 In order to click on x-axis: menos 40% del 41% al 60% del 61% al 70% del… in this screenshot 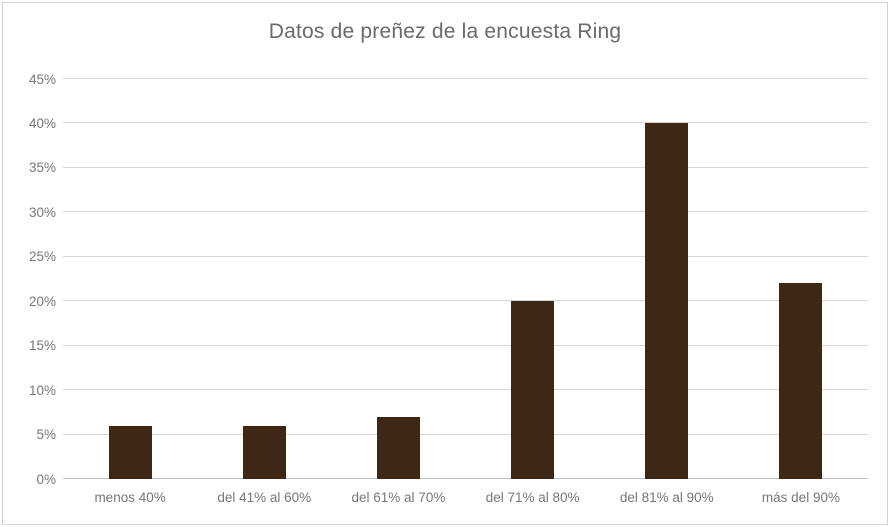, I will do `click(465, 498)`.